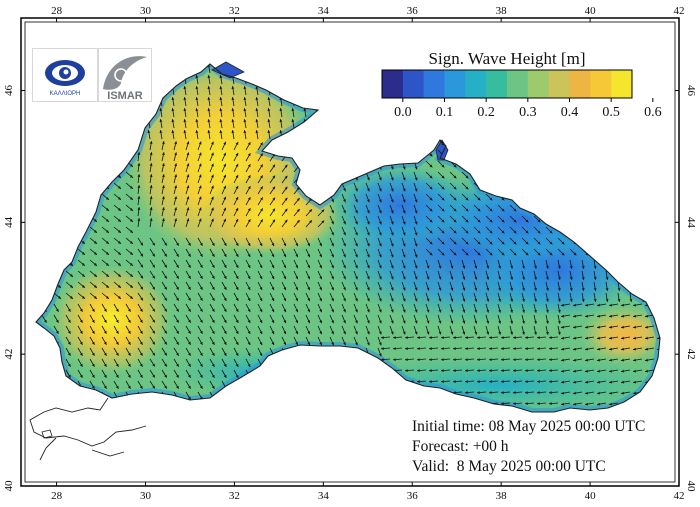 The image size is (700, 507). What do you see at coordinates (125, 73) in the screenshot?
I see `wave-logo-icon` at bounding box center [125, 73].